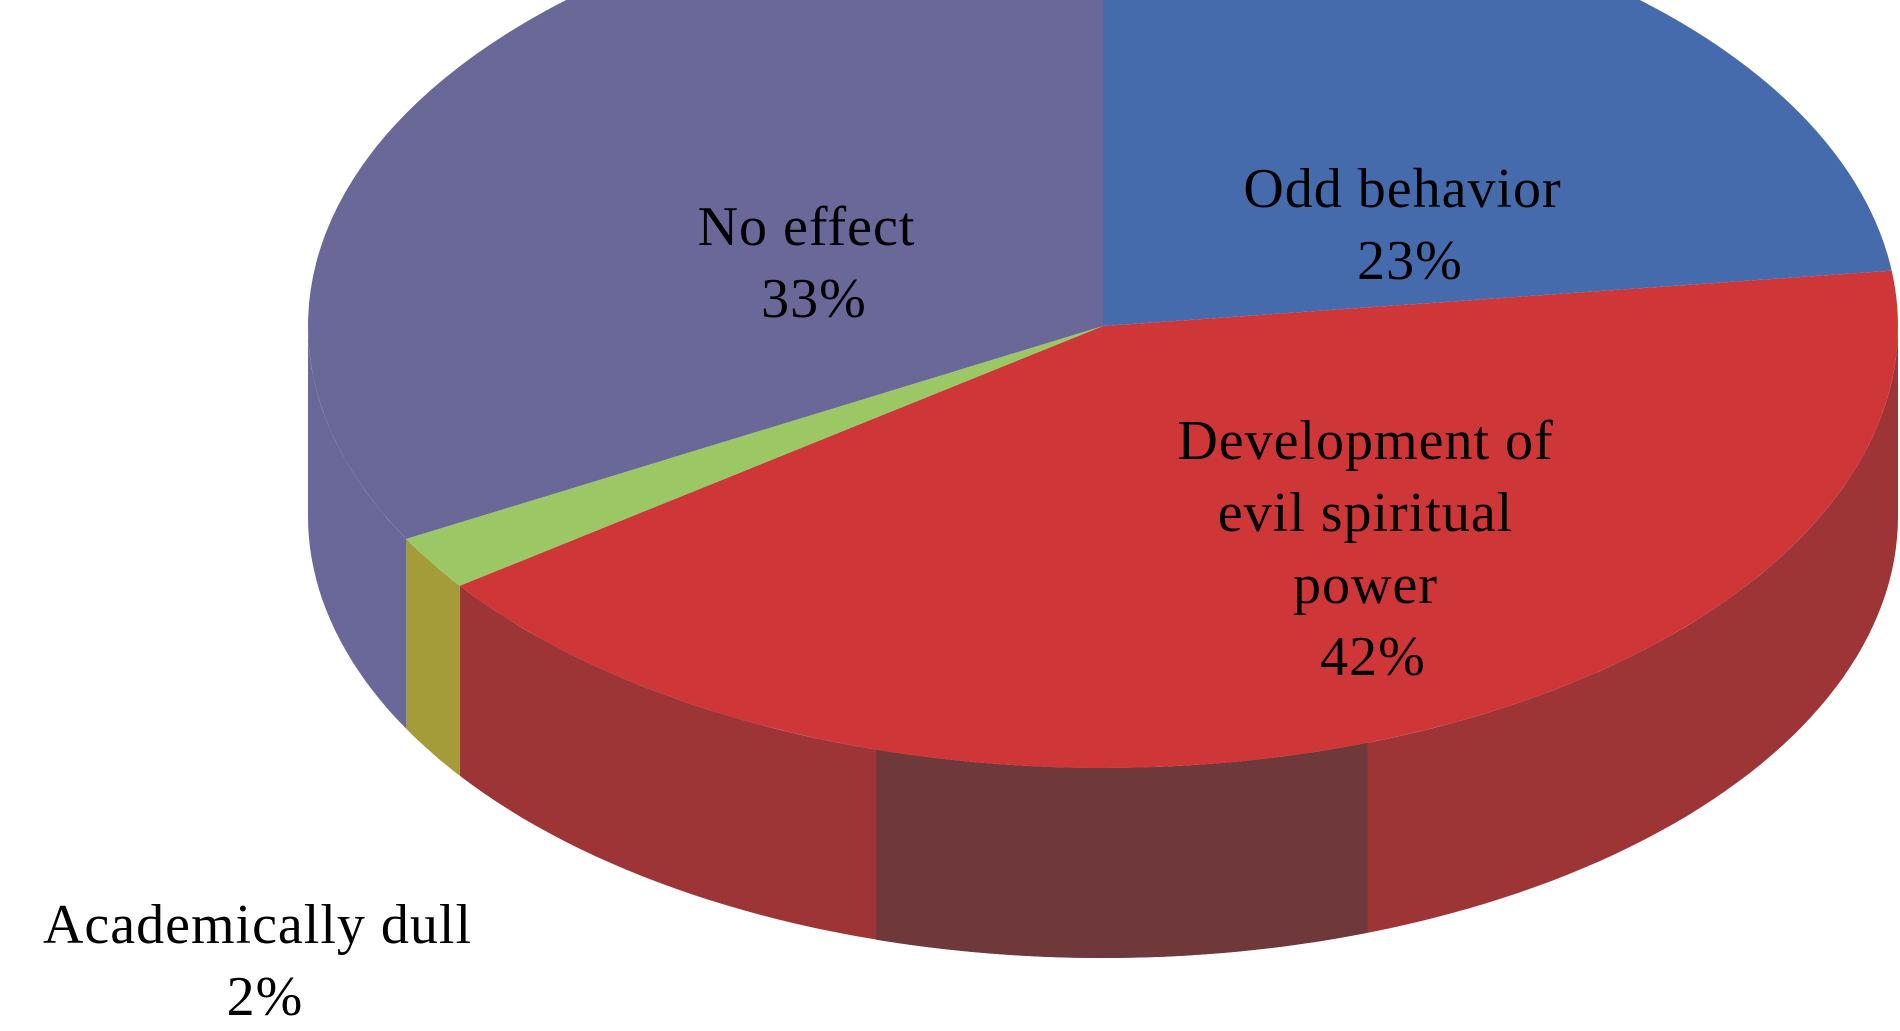  I want to click on slice-side-academically-dull, so click(433, 657).